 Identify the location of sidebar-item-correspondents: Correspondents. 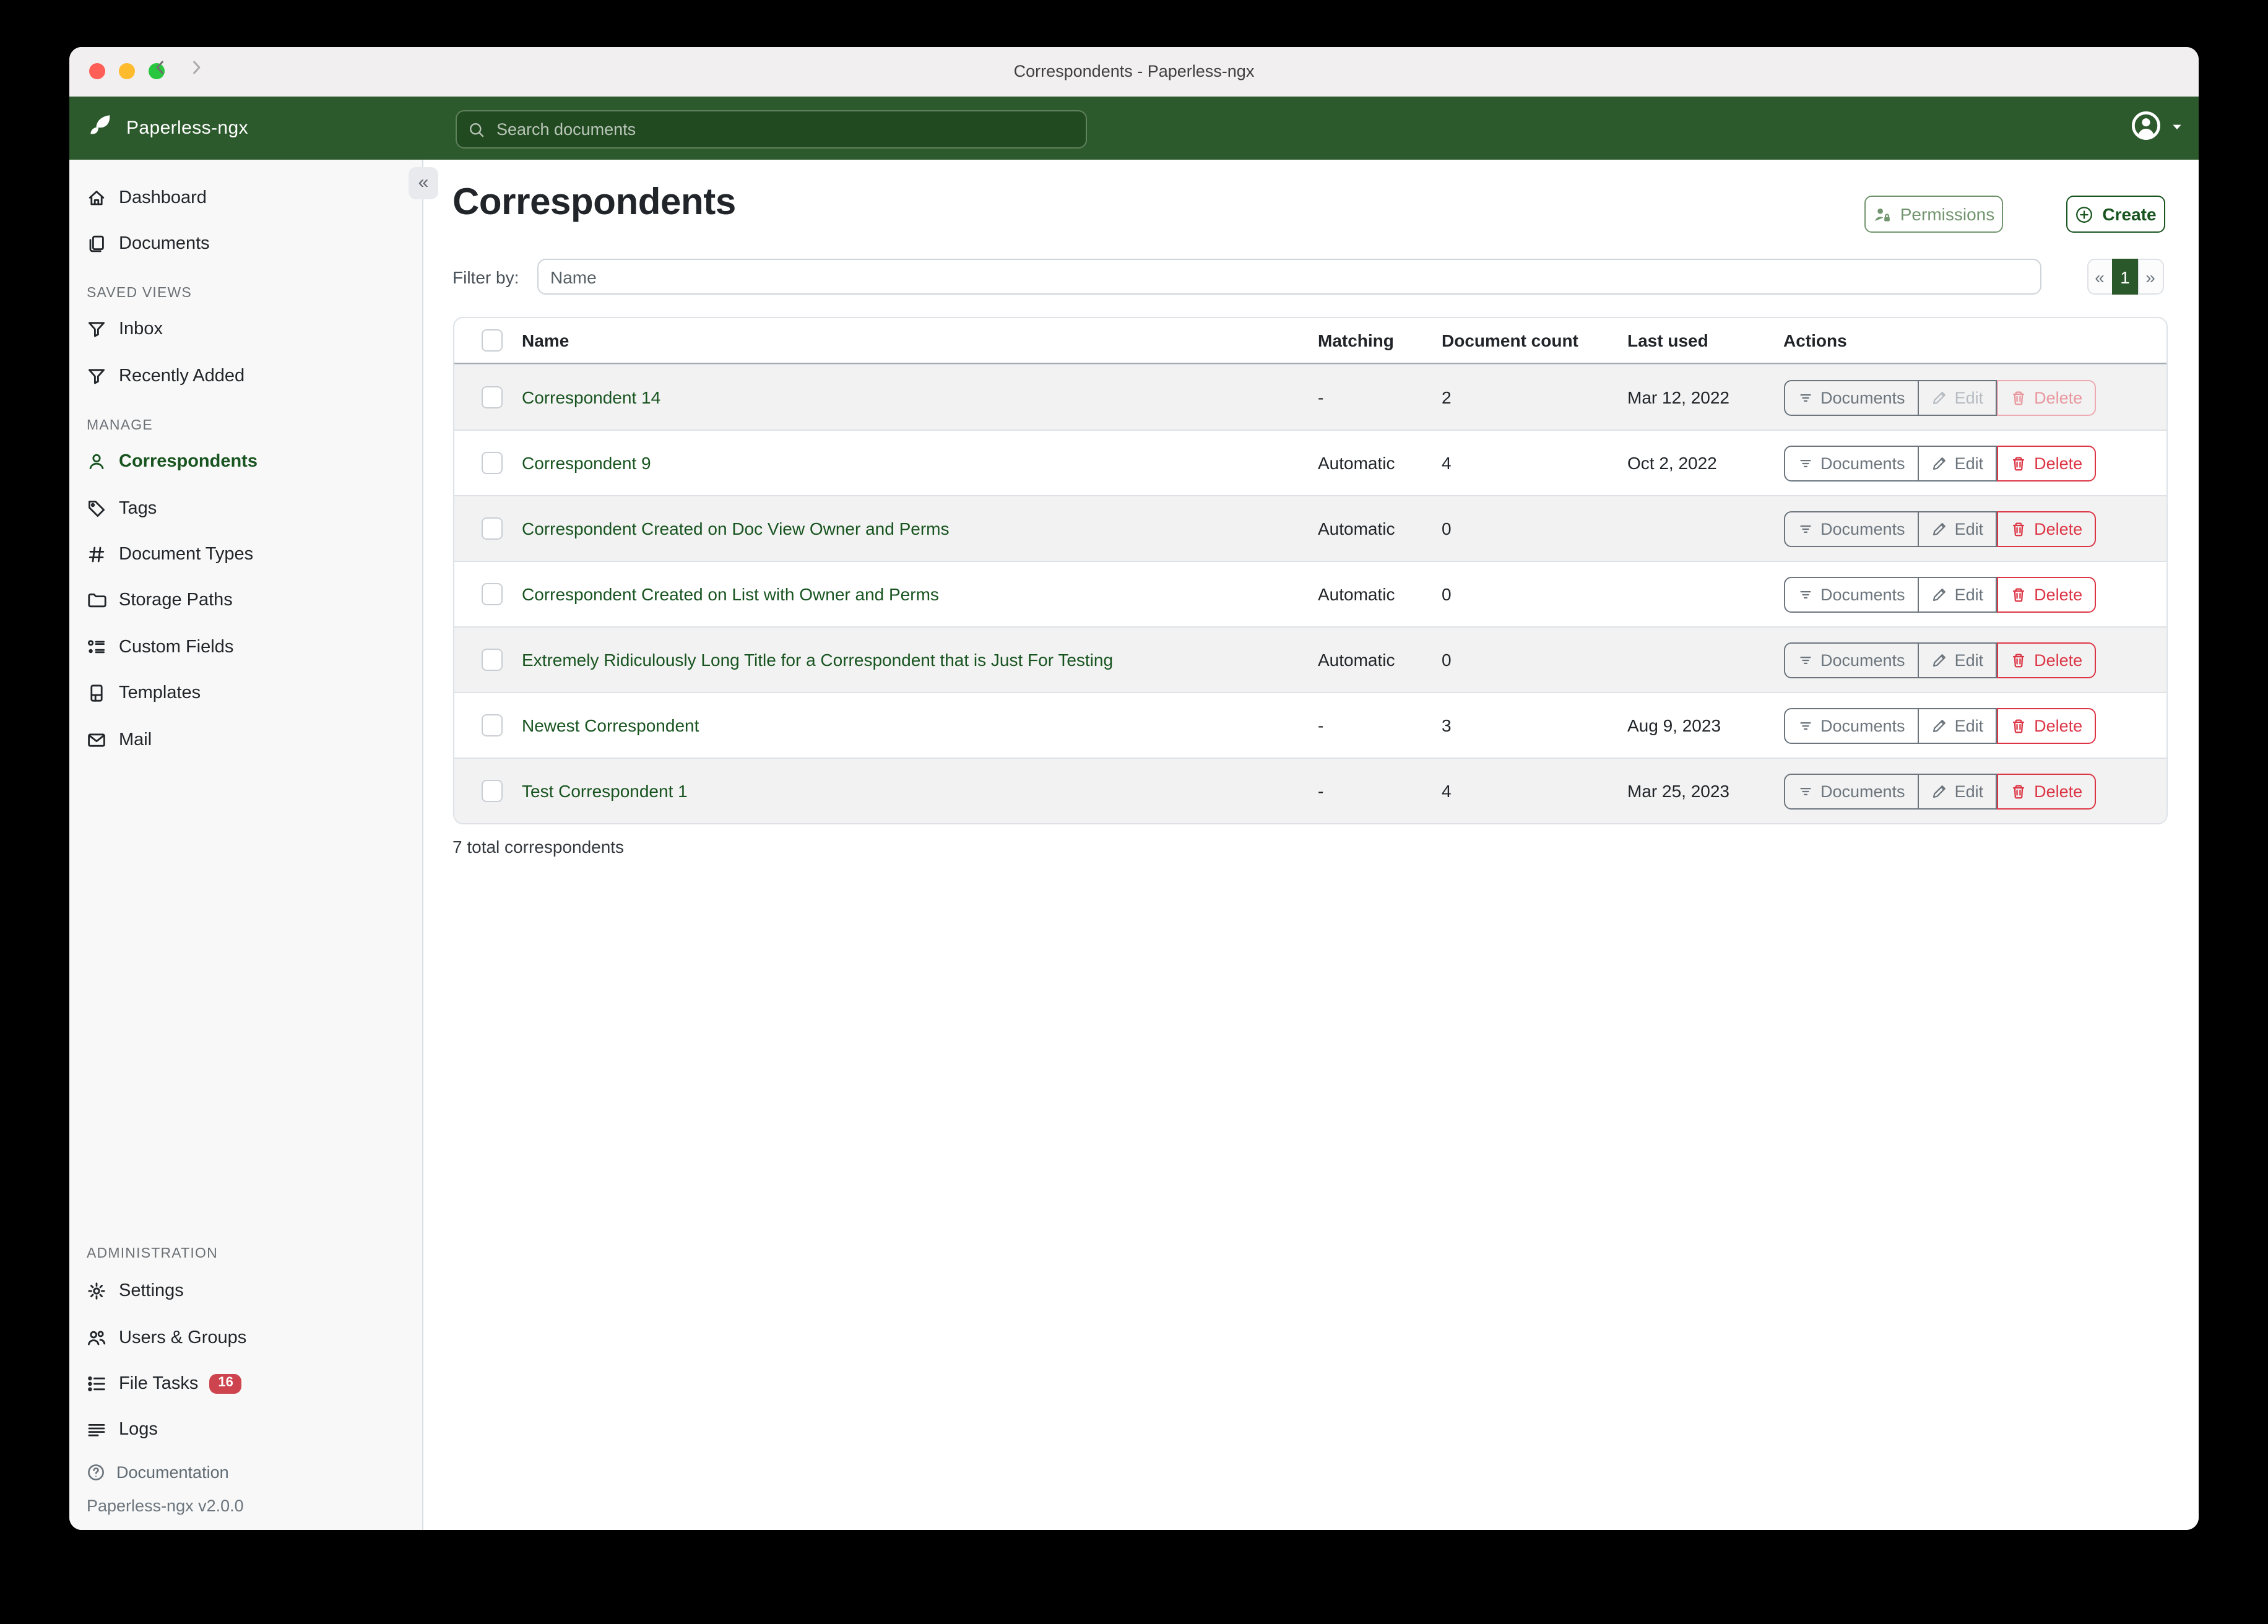
(245, 462).